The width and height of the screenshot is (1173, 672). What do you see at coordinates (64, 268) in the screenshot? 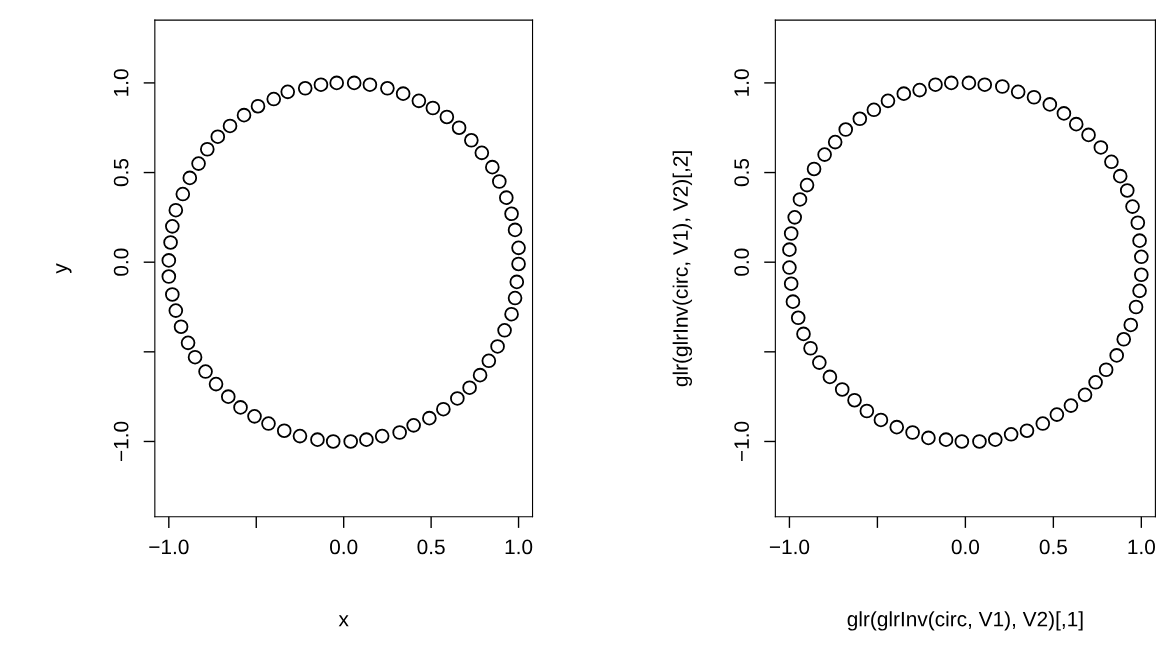
I see `y-axis-title: y` at bounding box center [64, 268].